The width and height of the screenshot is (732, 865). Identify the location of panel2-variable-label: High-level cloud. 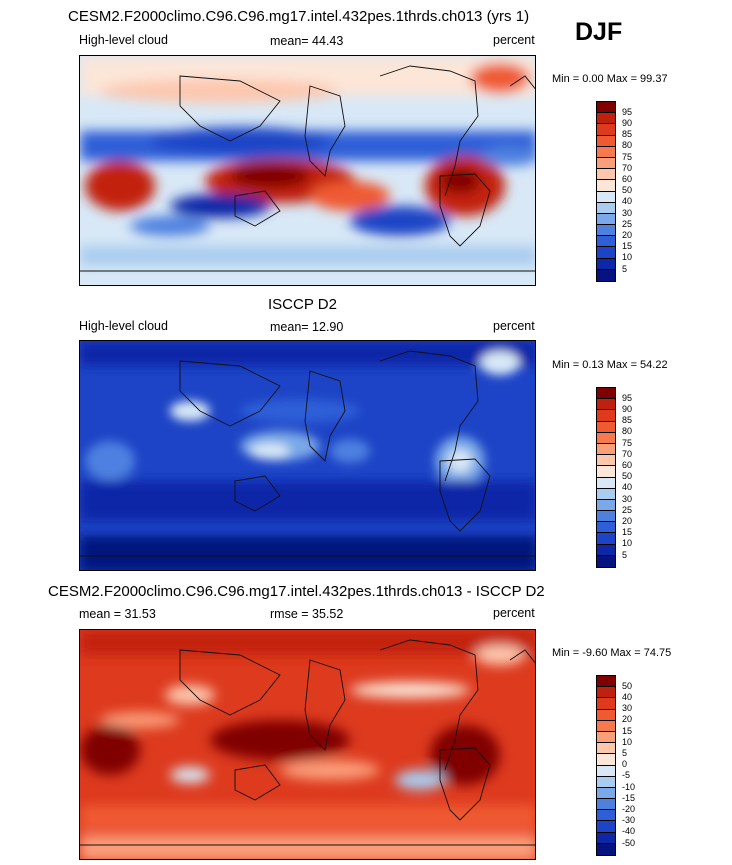
(123, 326).